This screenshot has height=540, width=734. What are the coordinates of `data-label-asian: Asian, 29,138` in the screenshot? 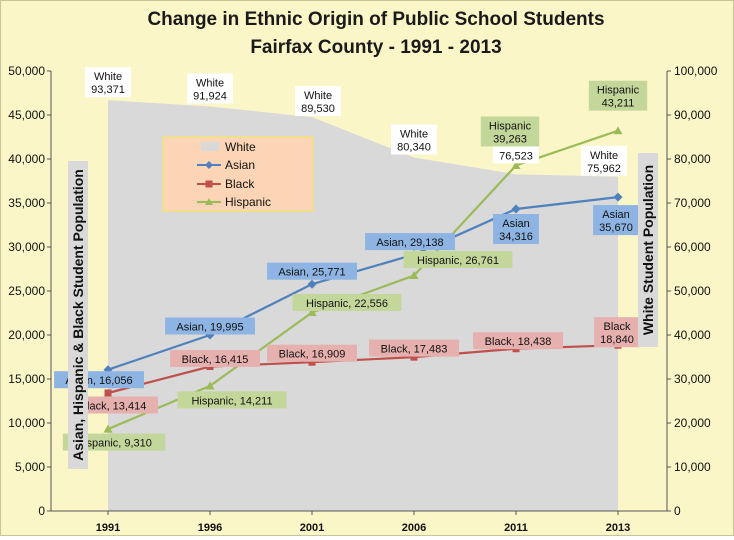 It's located at (409, 243).